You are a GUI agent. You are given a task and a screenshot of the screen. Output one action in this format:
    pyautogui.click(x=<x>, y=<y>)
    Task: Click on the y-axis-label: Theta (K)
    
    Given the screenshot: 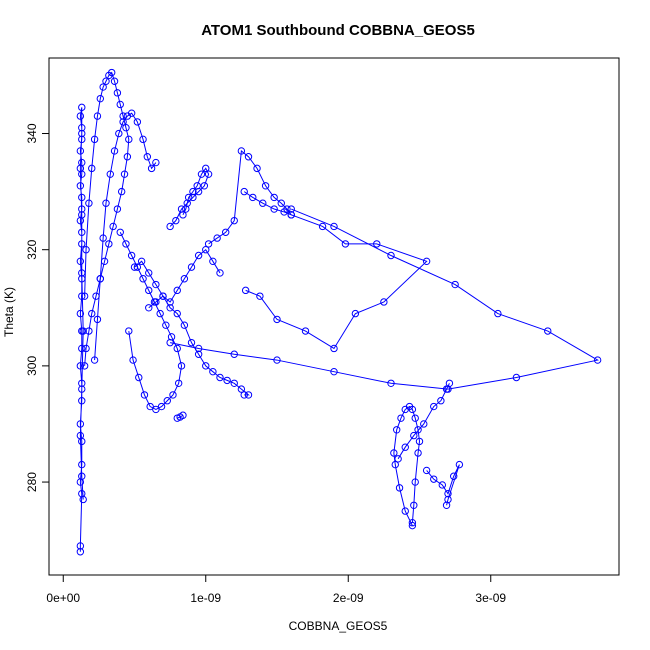 What is the action you would take?
    pyautogui.click(x=9, y=312)
    